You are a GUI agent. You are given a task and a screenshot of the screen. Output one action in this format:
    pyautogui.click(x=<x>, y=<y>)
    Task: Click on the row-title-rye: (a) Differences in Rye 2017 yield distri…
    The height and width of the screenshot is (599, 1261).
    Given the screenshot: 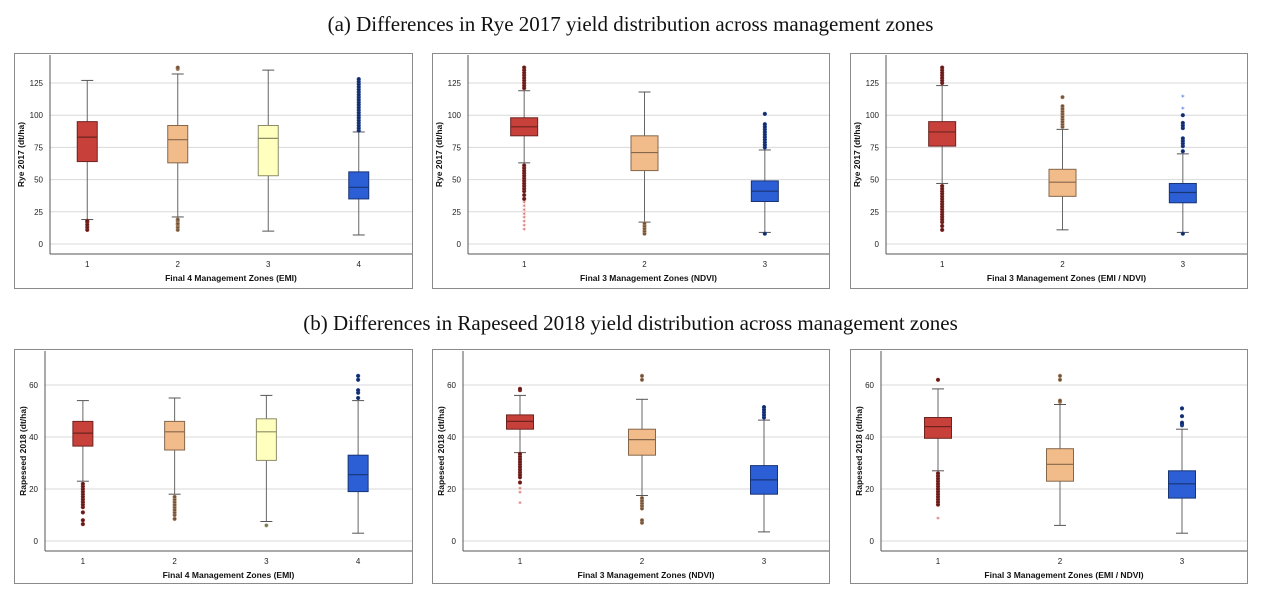 What is the action you would take?
    pyautogui.click(x=630, y=24)
    